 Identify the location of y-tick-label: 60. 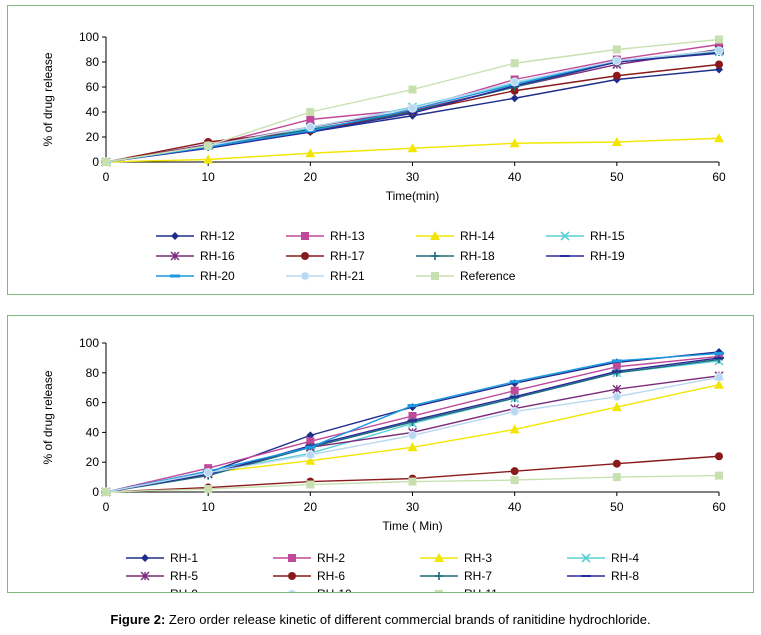
(93, 87).